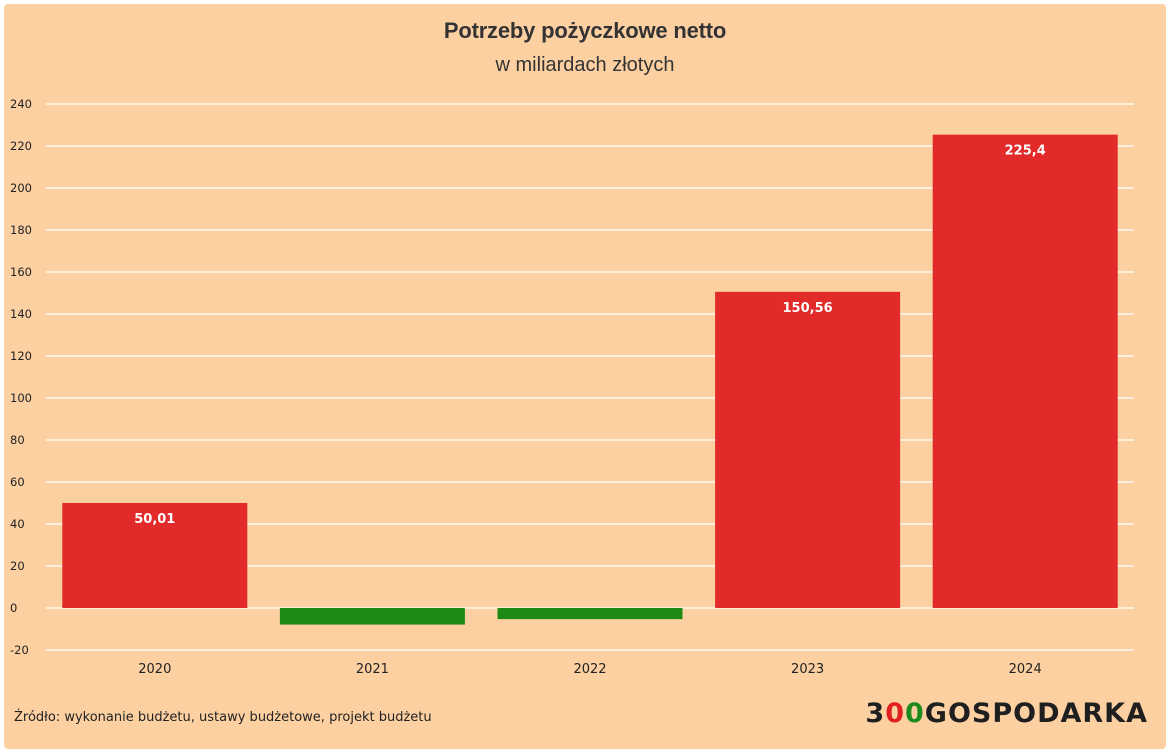  I want to click on x-tick-label-2024: 2024, so click(1025, 669).